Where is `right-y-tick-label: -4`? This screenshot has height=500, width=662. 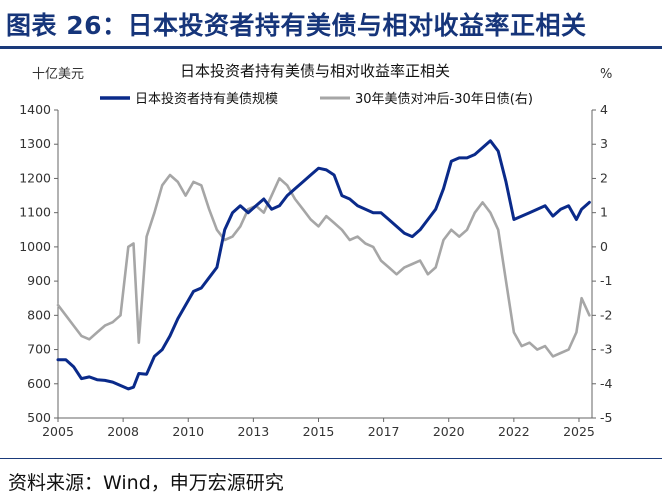
right-y-tick-label: -4 is located at coordinates (606, 383).